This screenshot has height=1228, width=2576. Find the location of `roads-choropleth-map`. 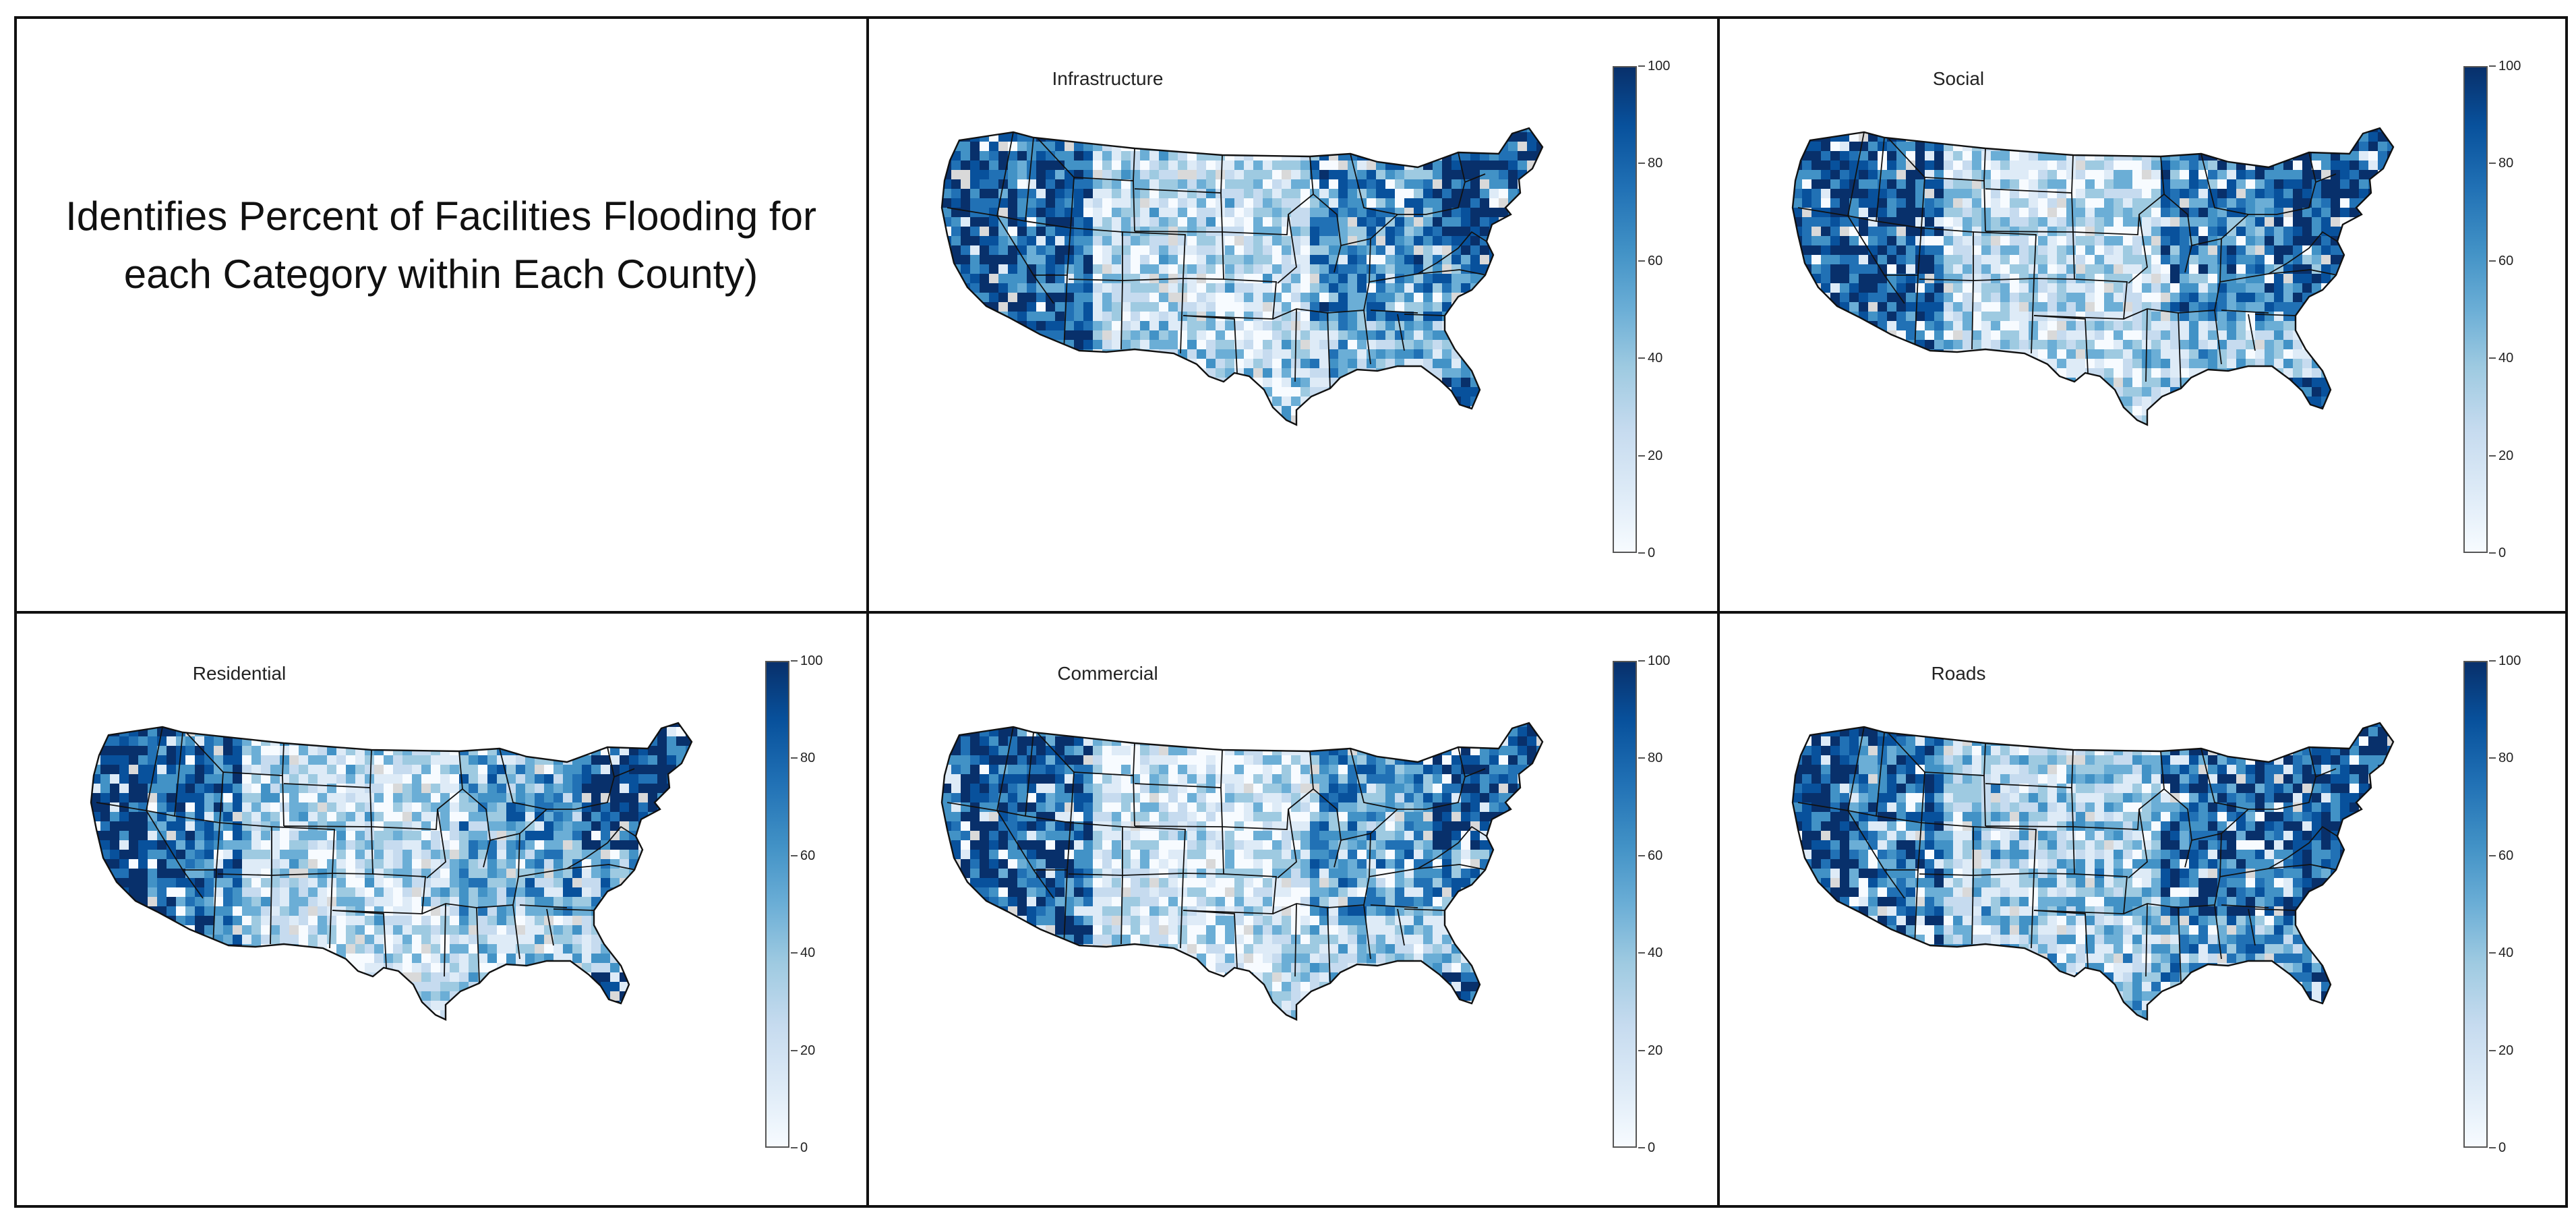

roads-choropleth-map is located at coordinates (2093, 872).